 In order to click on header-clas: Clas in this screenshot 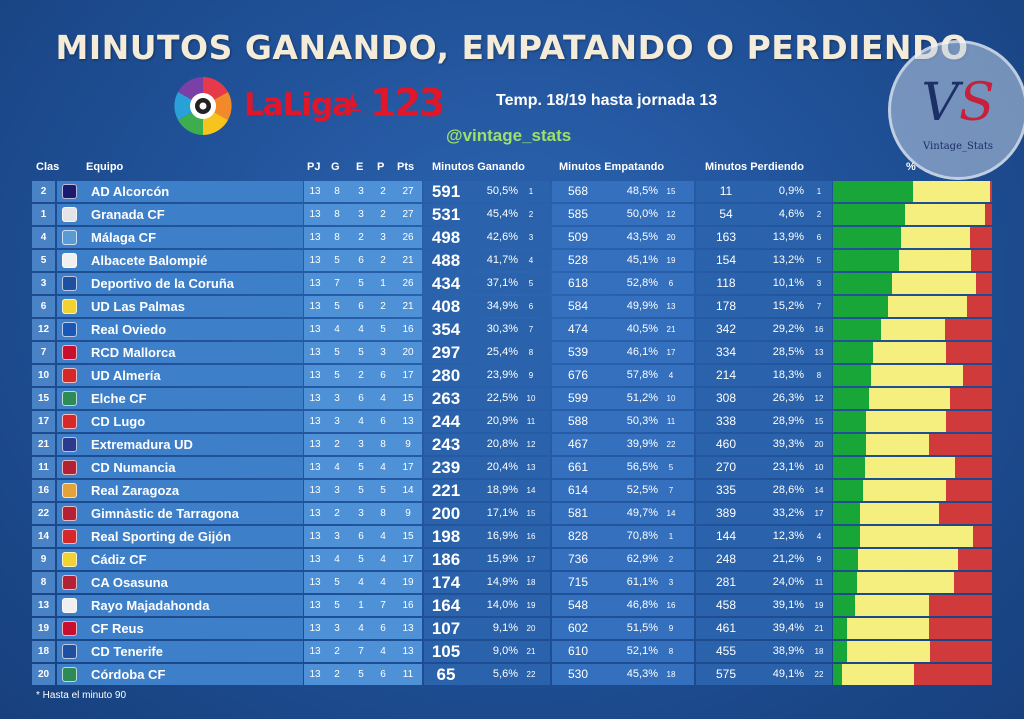, I will do `click(48, 167)`.